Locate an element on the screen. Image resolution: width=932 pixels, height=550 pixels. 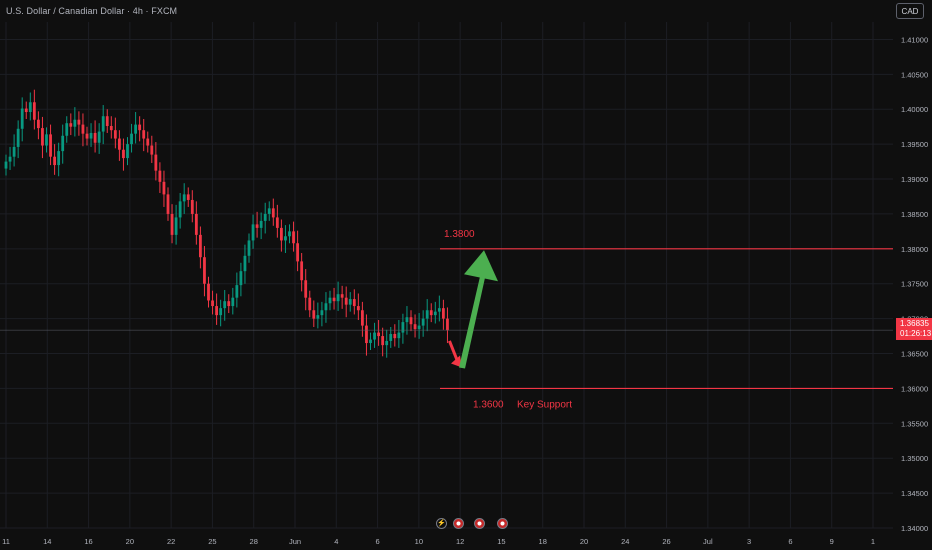
y-tick-label: 1.36000 is located at coordinates (914, 388).